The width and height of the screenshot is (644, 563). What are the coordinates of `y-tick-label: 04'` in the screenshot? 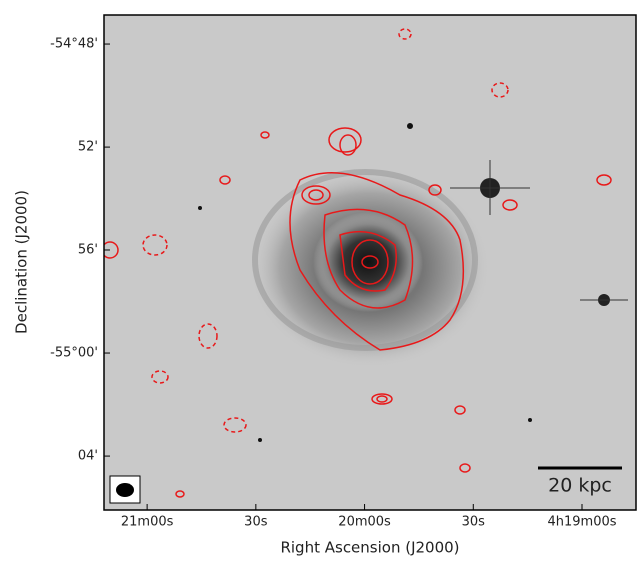 It's located at (88, 456).